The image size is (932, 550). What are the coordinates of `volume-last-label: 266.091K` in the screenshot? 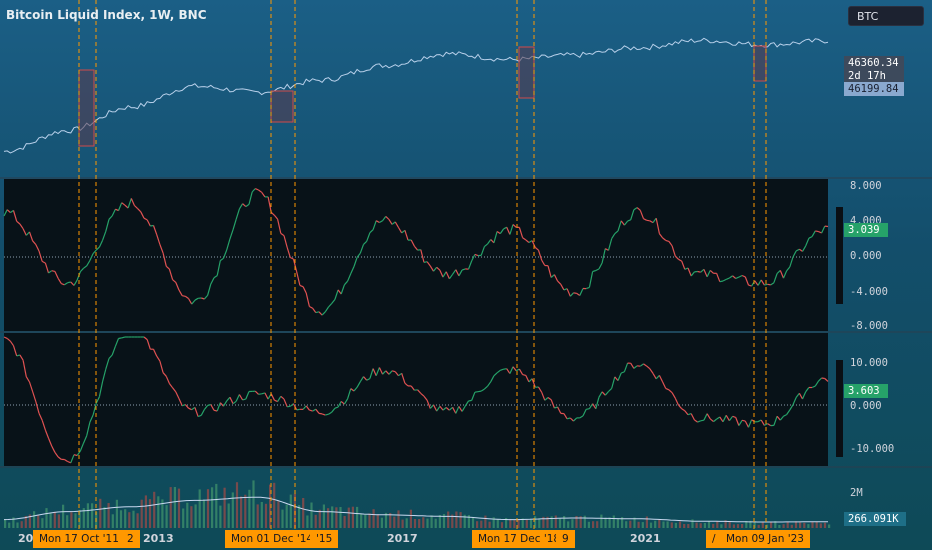 It's located at (875, 519).